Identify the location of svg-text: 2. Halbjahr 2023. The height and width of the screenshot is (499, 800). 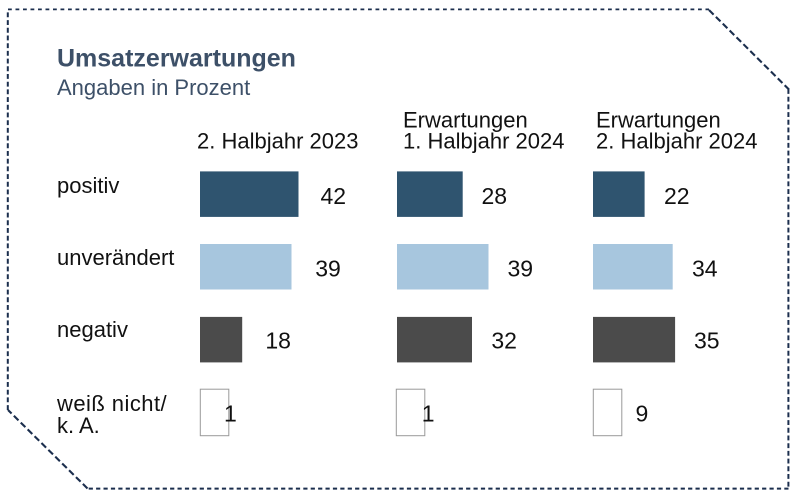
(277, 141).